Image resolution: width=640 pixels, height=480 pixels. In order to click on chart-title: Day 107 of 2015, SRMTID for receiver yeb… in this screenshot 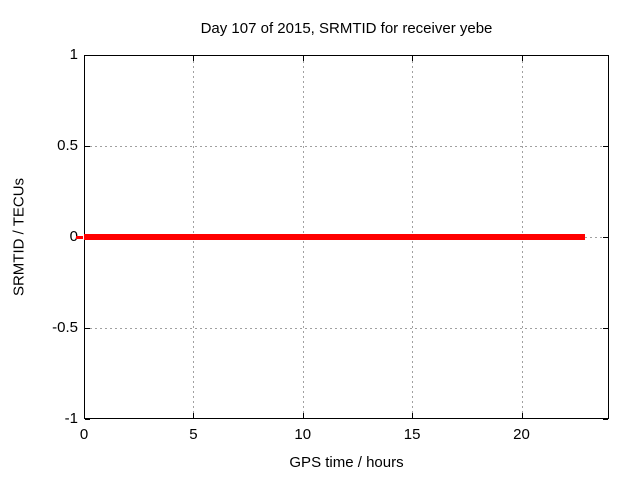, I will do `click(346, 28)`.